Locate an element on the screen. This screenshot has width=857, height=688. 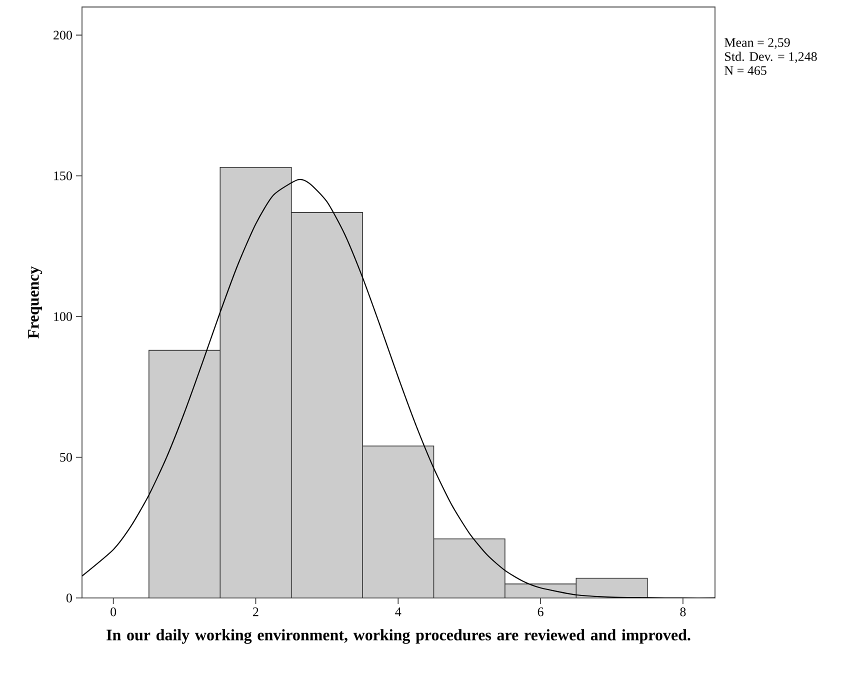
y-tick-label: 100 is located at coordinates (63, 316).